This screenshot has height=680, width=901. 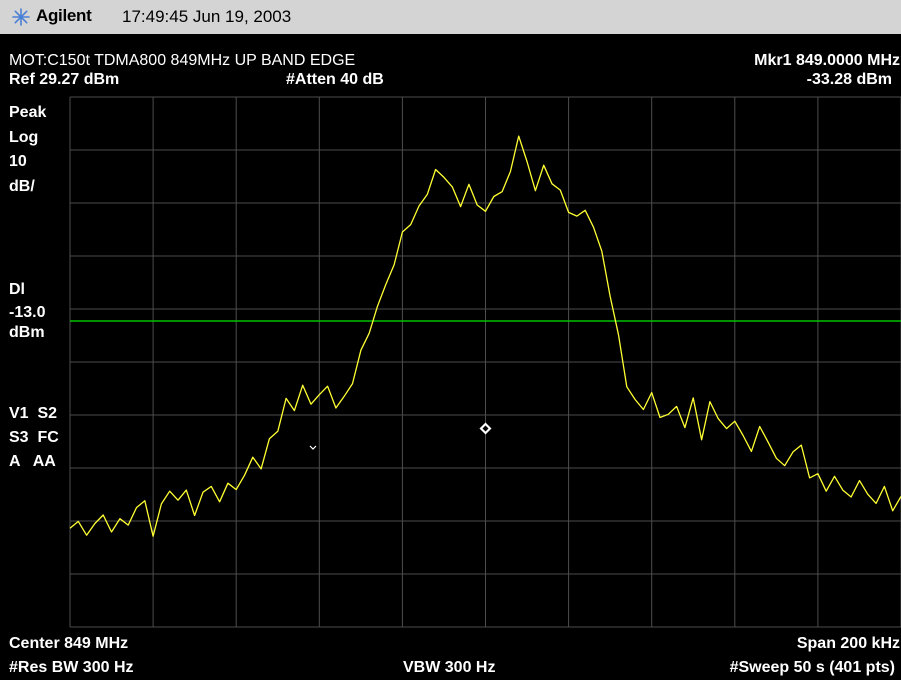 I want to click on title-bar: Agilent 17:49:45 Jun 19, 2003, so click(x=450, y=17).